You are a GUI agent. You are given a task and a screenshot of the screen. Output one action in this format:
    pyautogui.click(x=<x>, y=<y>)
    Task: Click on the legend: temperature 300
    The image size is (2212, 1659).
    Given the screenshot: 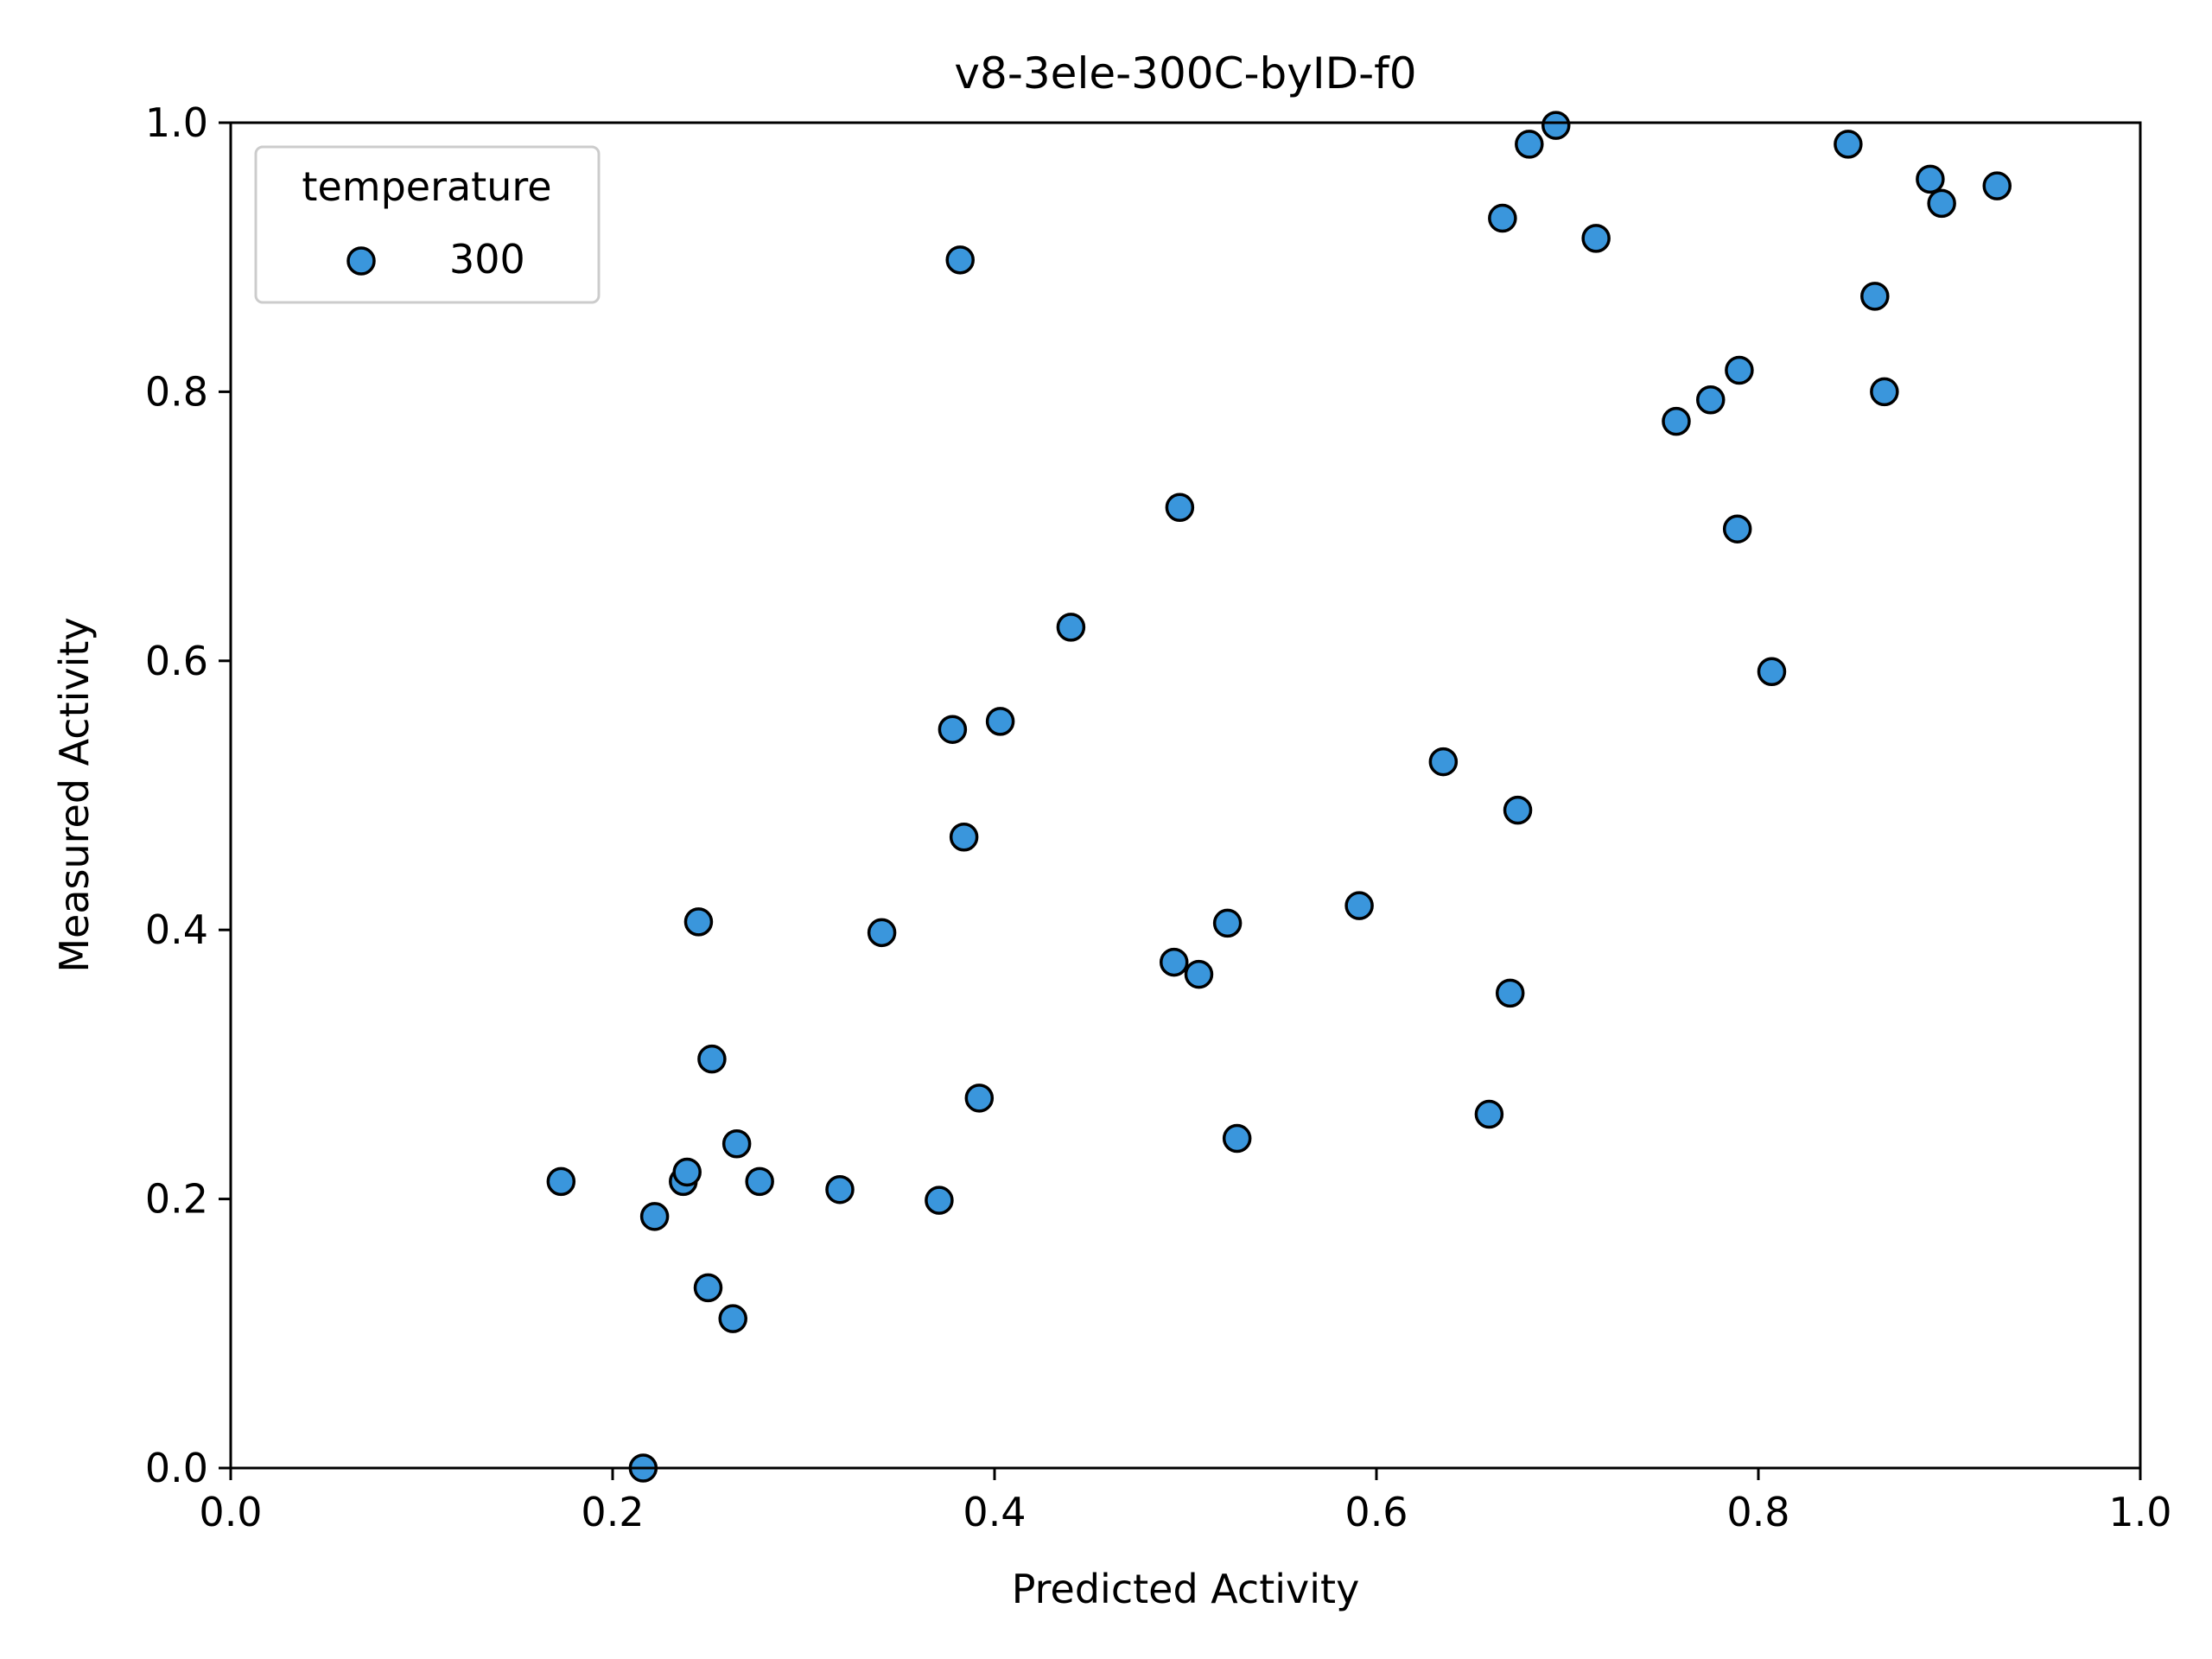 What is the action you would take?
    pyautogui.click(x=427, y=224)
    